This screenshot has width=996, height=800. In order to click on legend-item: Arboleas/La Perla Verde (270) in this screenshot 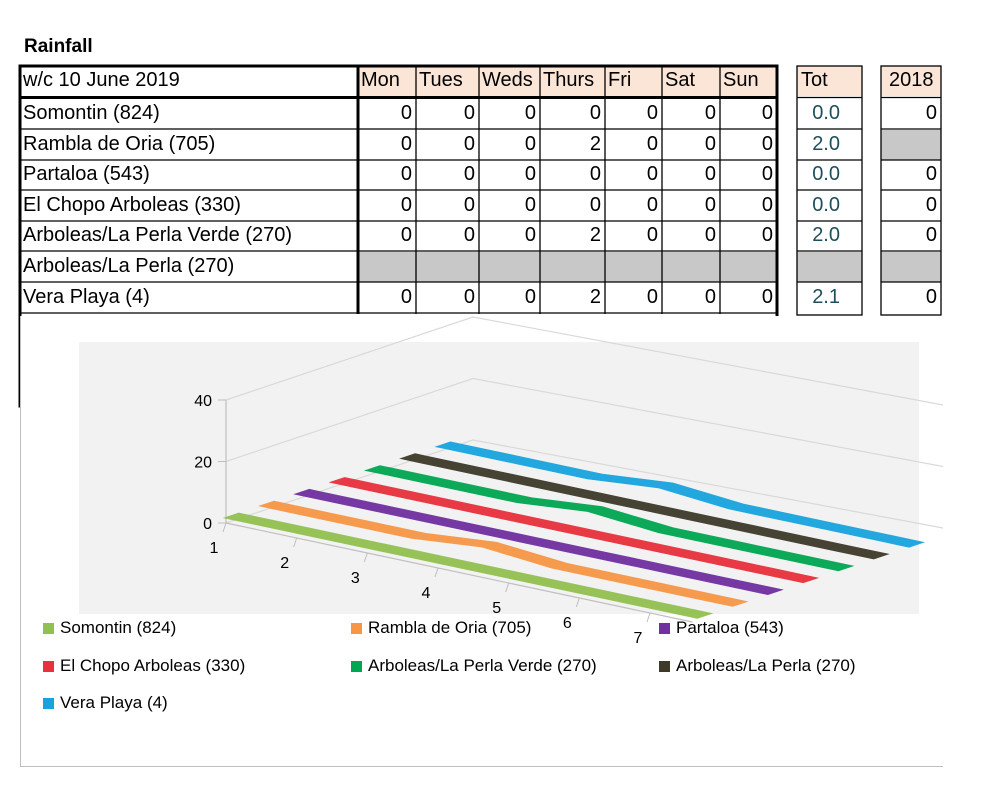, I will do `click(474, 666)`.